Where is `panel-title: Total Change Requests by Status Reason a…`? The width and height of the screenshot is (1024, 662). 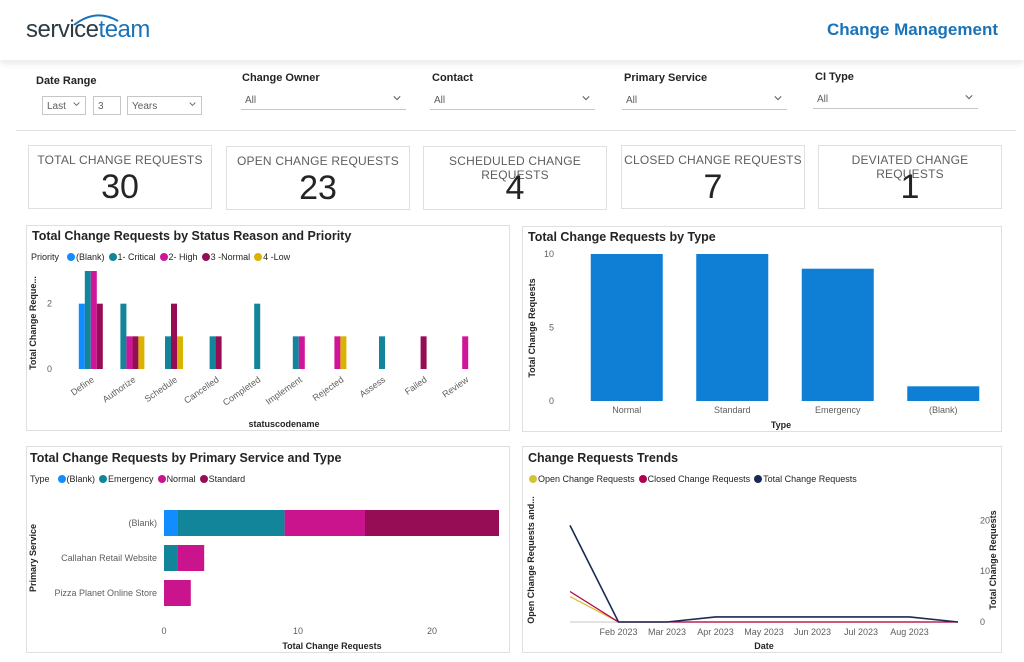
panel-title: Total Change Requests by Status Reason a… is located at coordinates (192, 236).